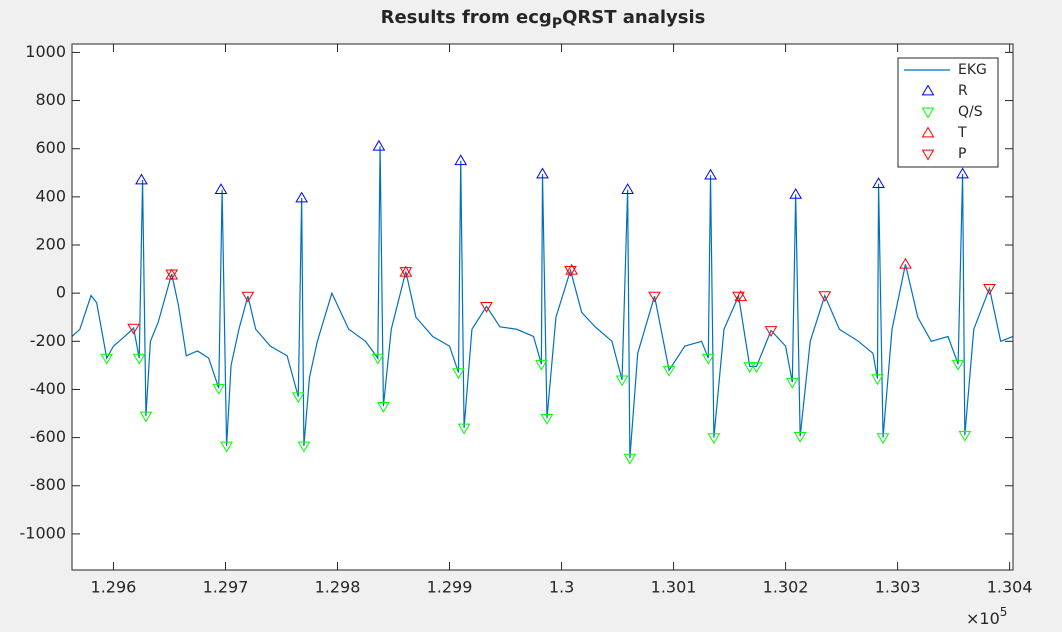  Describe the element at coordinates (50, 99) in the screenshot. I see `y-tick-label: 800` at that location.